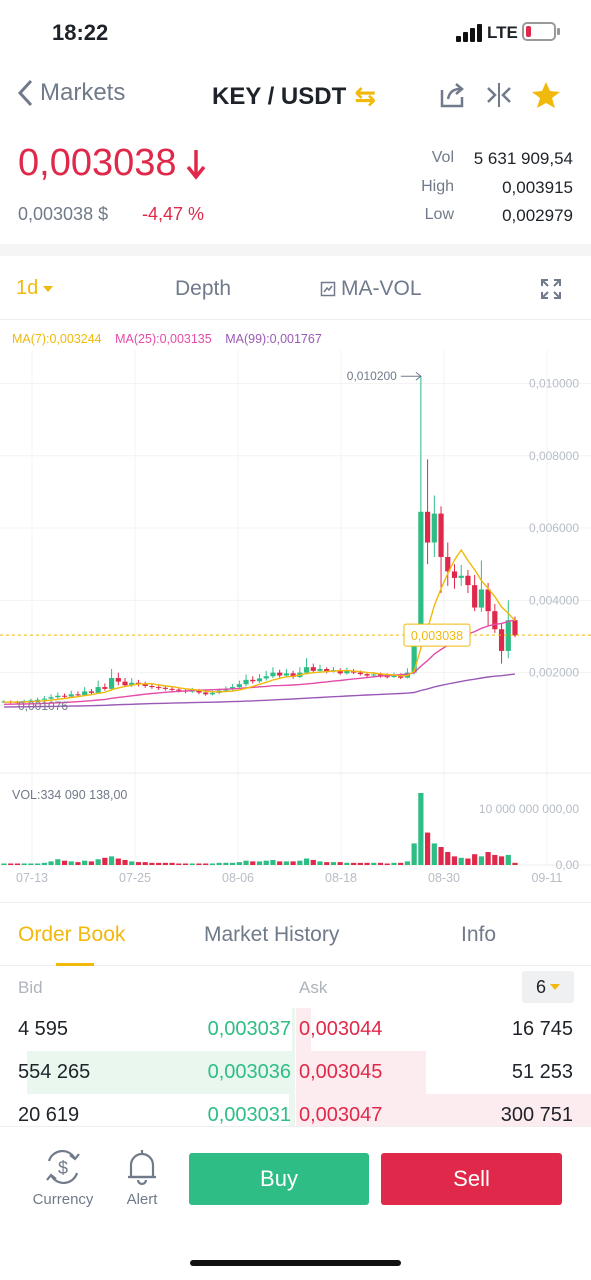 The width and height of the screenshot is (591, 1280). What do you see at coordinates (479, 934) in the screenshot?
I see `tab-info: Info` at bounding box center [479, 934].